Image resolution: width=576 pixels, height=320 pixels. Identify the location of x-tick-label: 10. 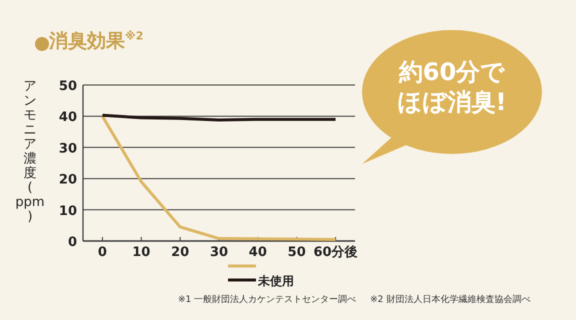
(141, 252).